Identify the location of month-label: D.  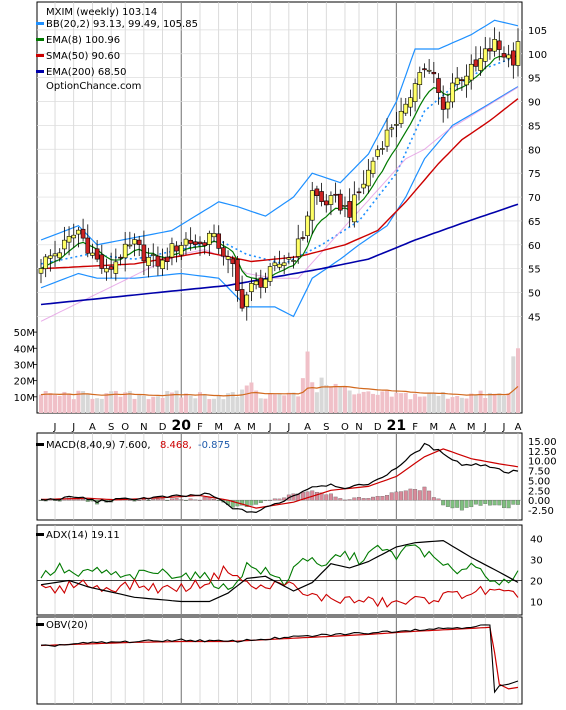
(163, 427).